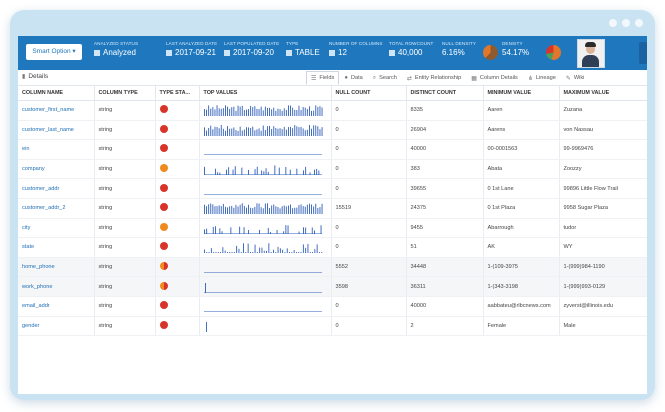 The width and height of the screenshot is (665, 412). What do you see at coordinates (385, 78) in the screenshot?
I see `tab-search: ⌕ Search` at bounding box center [385, 78].